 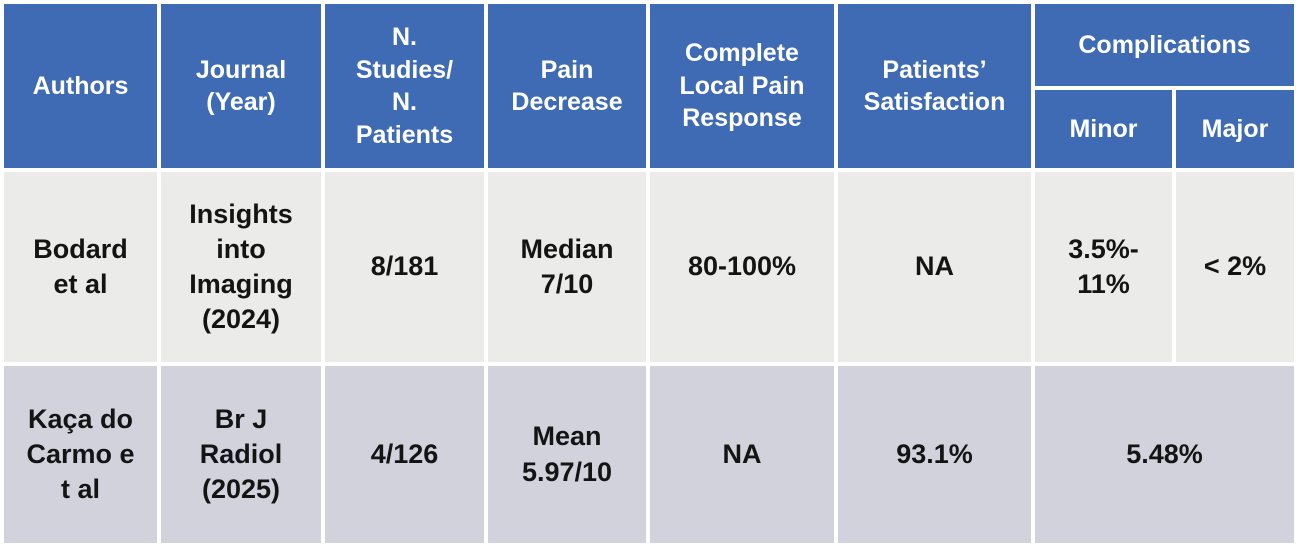 I want to click on header-n-studies-patients: N. Studies/ N. Patients, so click(x=404, y=86).